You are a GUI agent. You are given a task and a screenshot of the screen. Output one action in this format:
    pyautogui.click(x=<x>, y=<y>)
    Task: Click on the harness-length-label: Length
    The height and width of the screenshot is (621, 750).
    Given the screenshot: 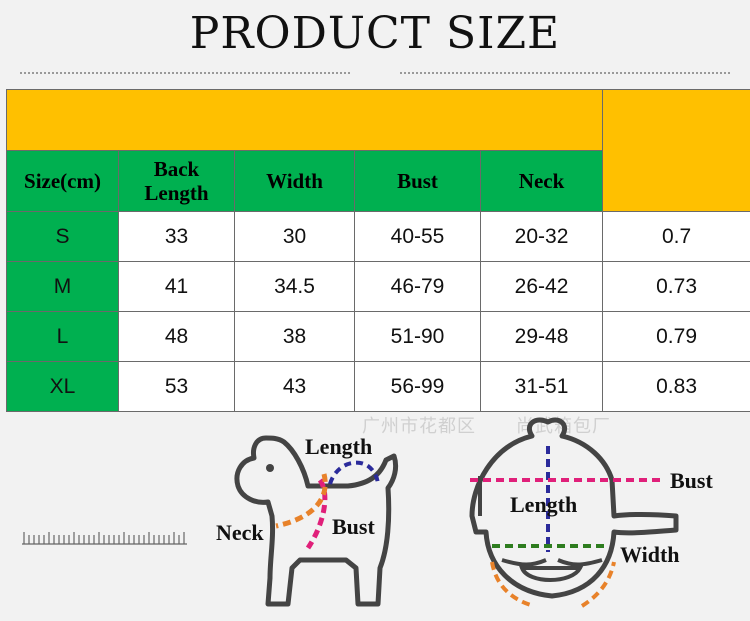 What is the action you would take?
    pyautogui.click(x=544, y=504)
    